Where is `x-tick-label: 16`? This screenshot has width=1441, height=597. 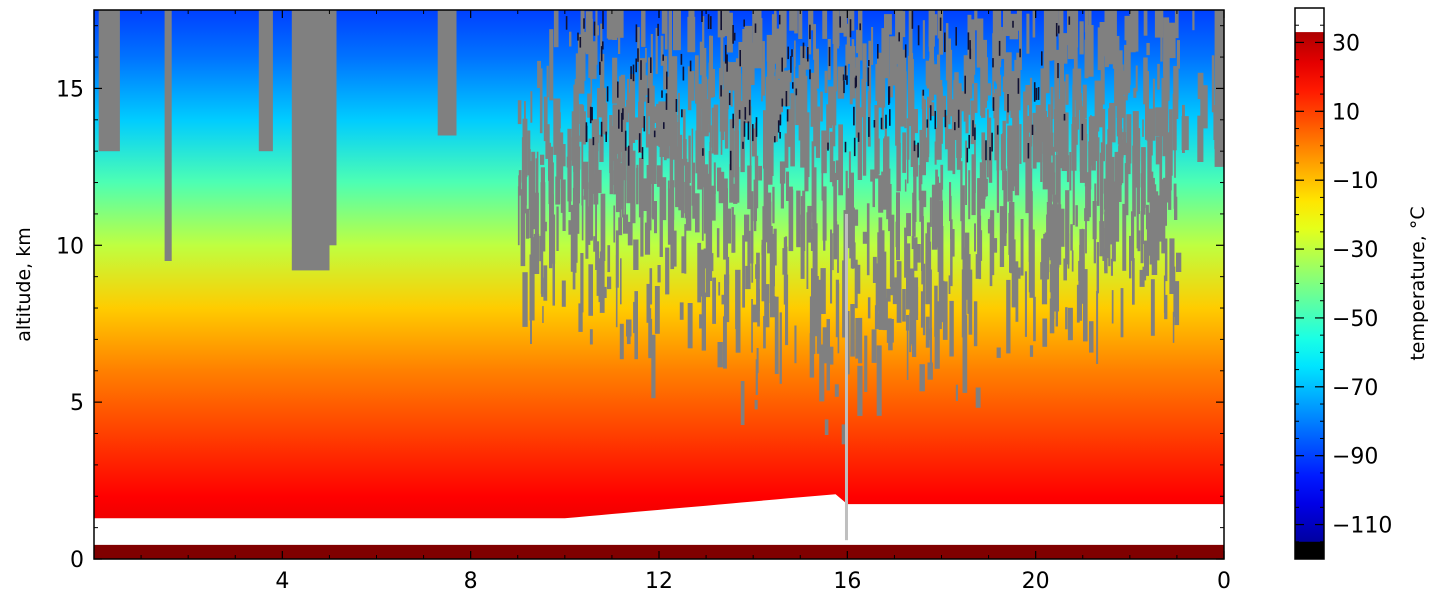 x-tick-label: 16 is located at coordinates (847, 581).